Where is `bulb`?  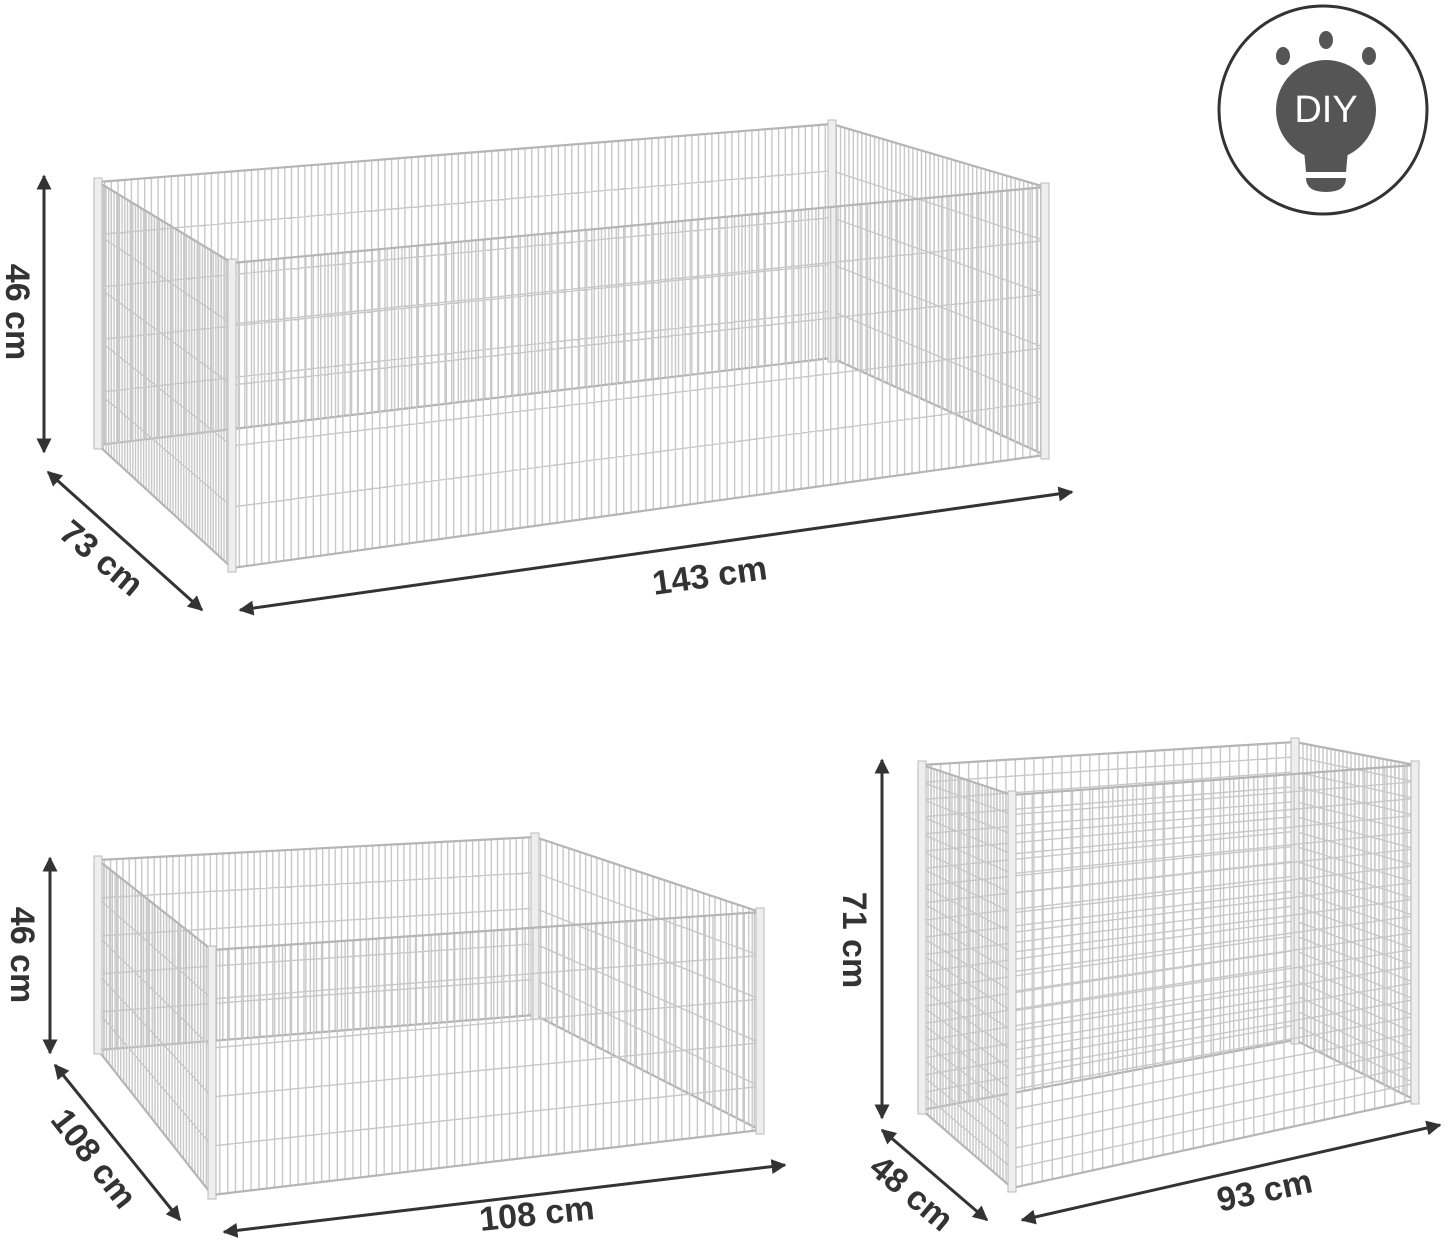 bulb is located at coordinates (1326, 110).